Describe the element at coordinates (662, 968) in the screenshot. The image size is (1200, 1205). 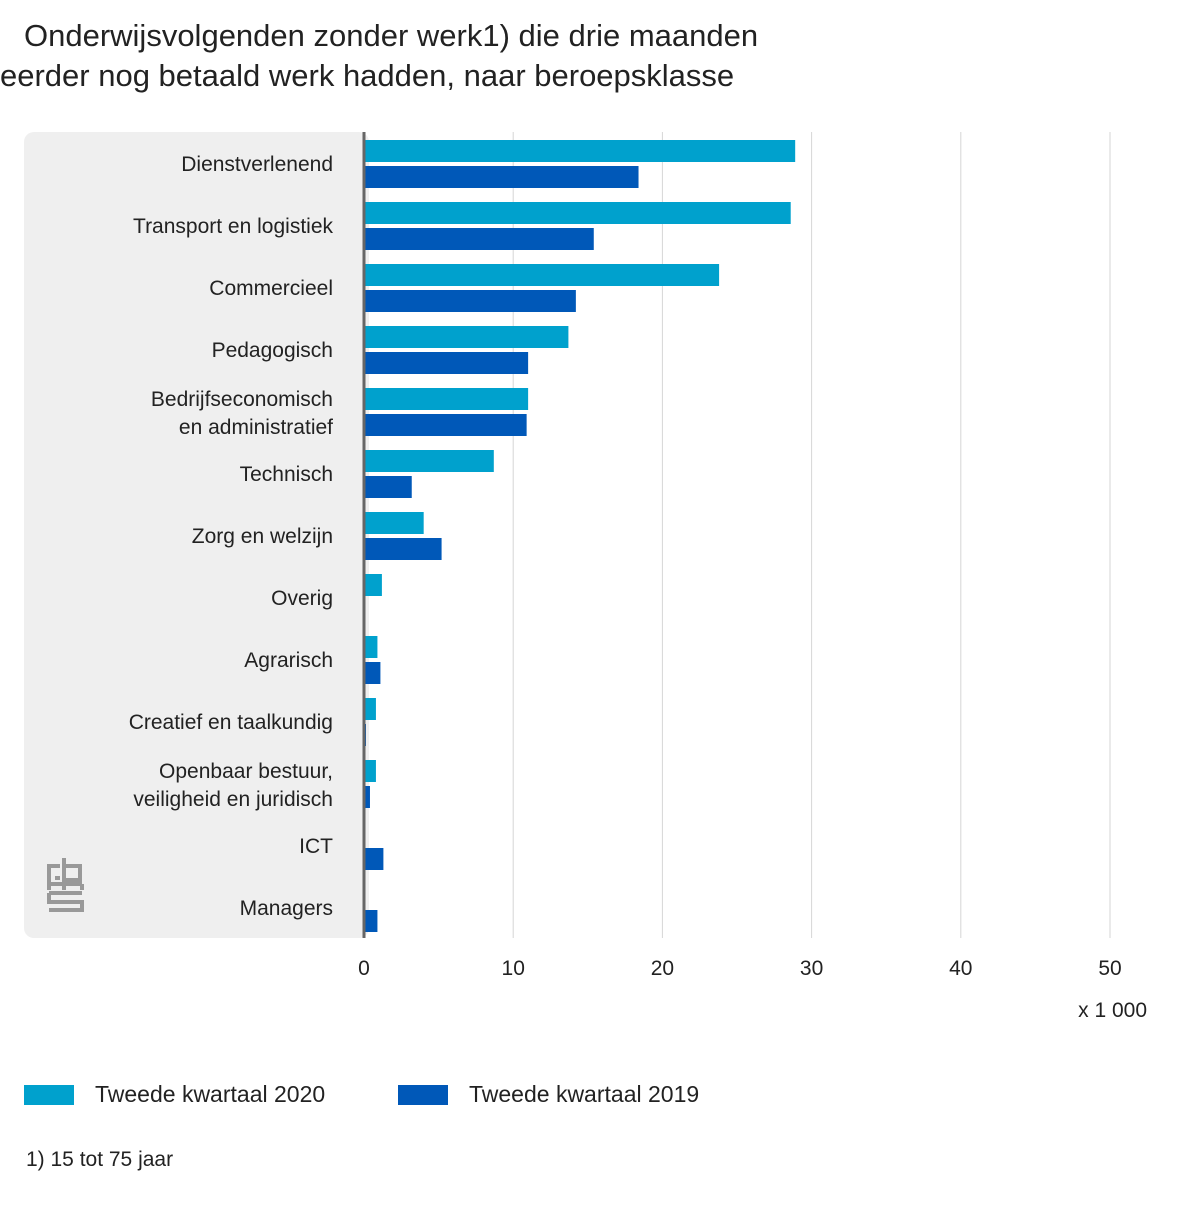
I see `x-tick-label: 20` at that location.